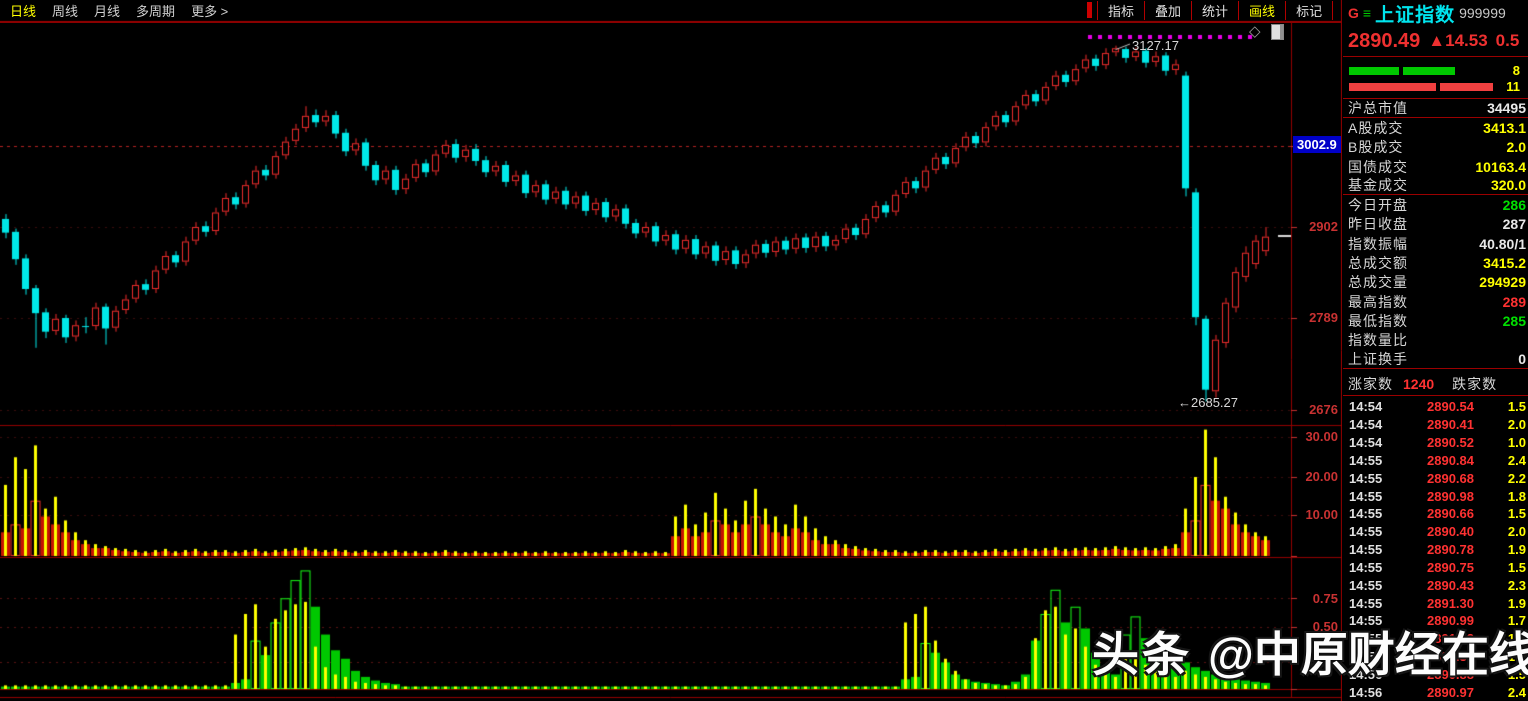 Image resolution: width=1528 pixels, height=701 pixels. Describe the element at coordinates (1516, 674) in the screenshot. I see `tick-vol: 1.5` at that location.